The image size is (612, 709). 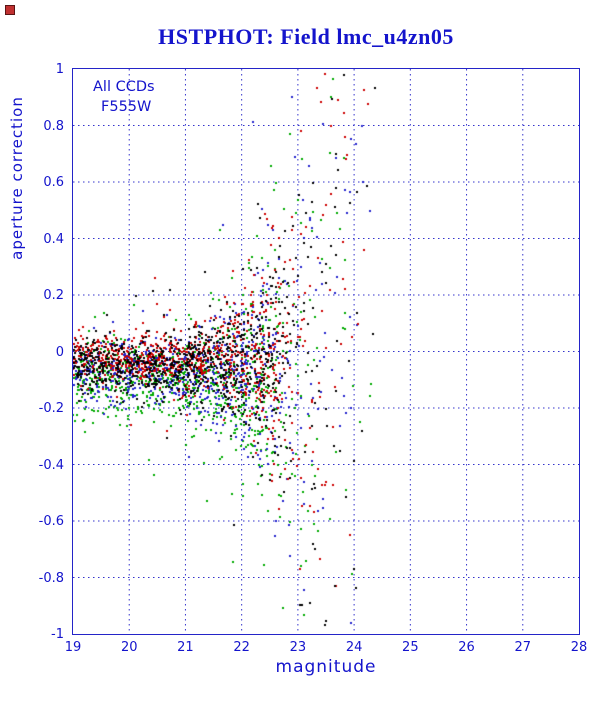 What do you see at coordinates (326, 667) in the screenshot?
I see `x-axis-label: magnitude` at bounding box center [326, 667].